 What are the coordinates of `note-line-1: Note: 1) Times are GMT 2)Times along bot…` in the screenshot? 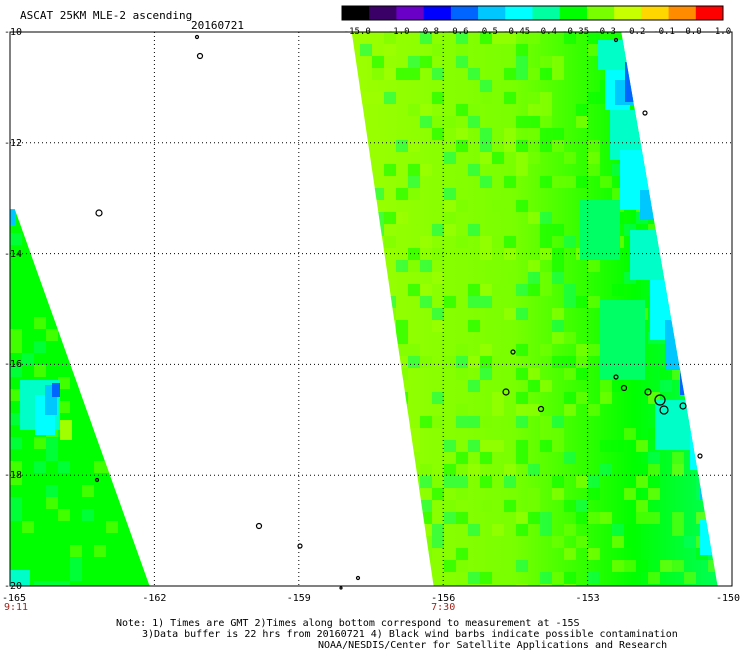 It's located at (348, 623).